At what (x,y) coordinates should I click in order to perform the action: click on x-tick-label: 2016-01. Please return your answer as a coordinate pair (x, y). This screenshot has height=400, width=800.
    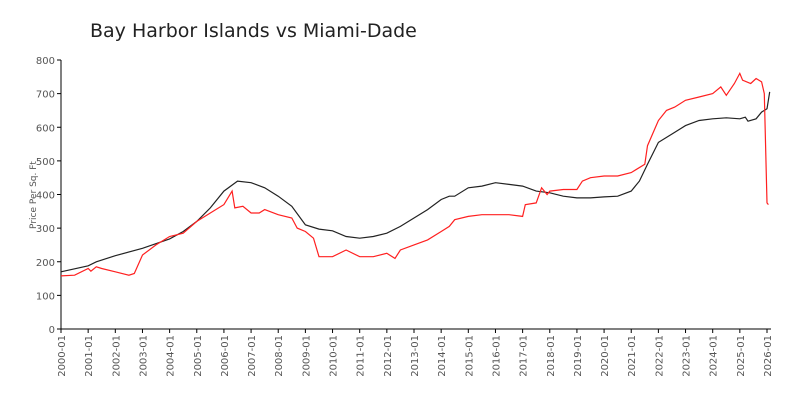
    Looking at the image, I should click on (496, 356).